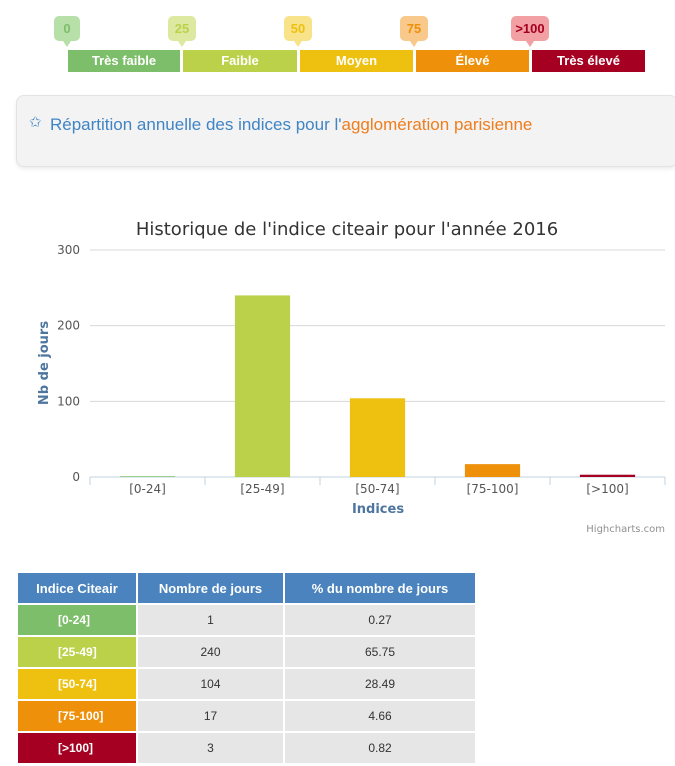 The width and height of the screenshot is (675, 766). Describe the element at coordinates (211, 651) in the screenshot. I see `row-days: 240` at that location.